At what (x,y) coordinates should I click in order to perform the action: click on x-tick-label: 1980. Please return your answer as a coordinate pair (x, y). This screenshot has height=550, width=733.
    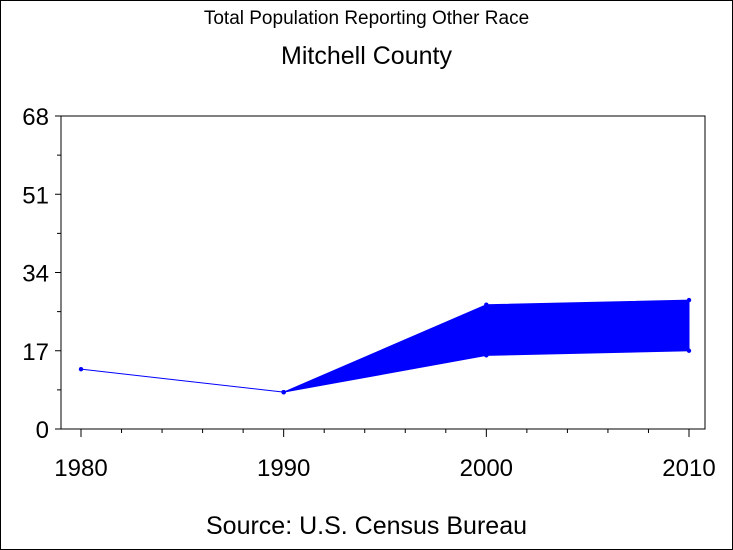
    Looking at the image, I should click on (80, 468).